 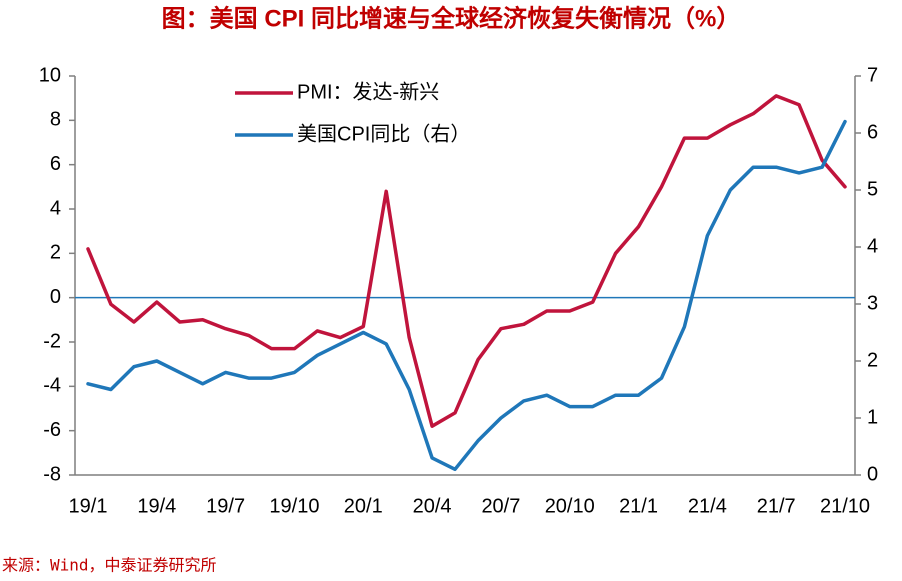 What do you see at coordinates (432, 506) in the screenshot?
I see `x-tick-label: 20/4` at bounding box center [432, 506].